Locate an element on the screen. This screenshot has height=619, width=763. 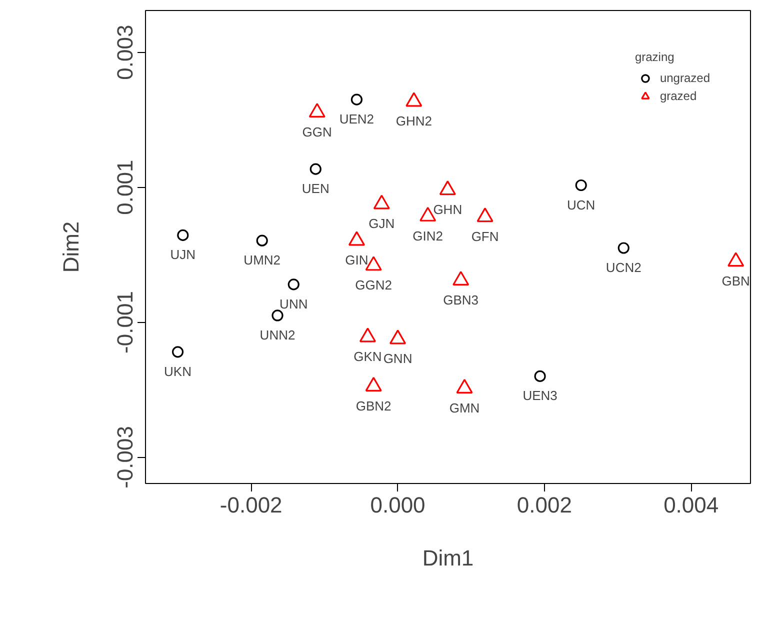
x-tick-label: -0.002 is located at coordinates (251, 505).